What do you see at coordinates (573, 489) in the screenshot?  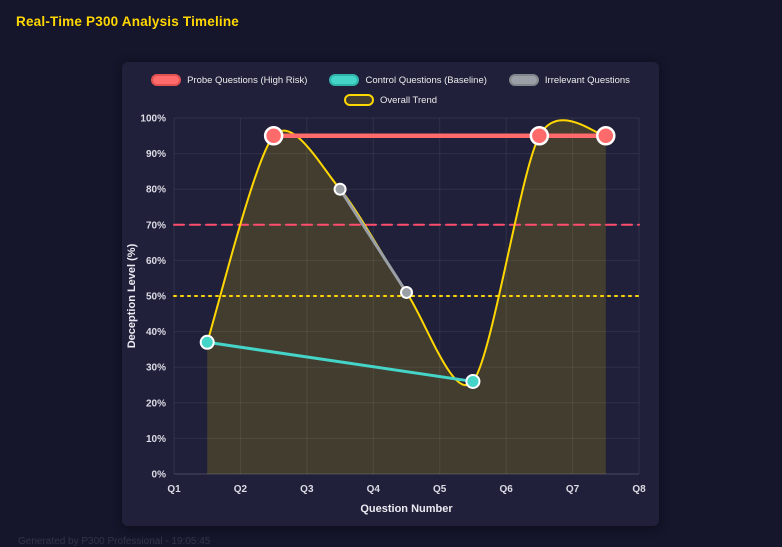 I see `x-tick-label: Q7` at bounding box center [573, 489].